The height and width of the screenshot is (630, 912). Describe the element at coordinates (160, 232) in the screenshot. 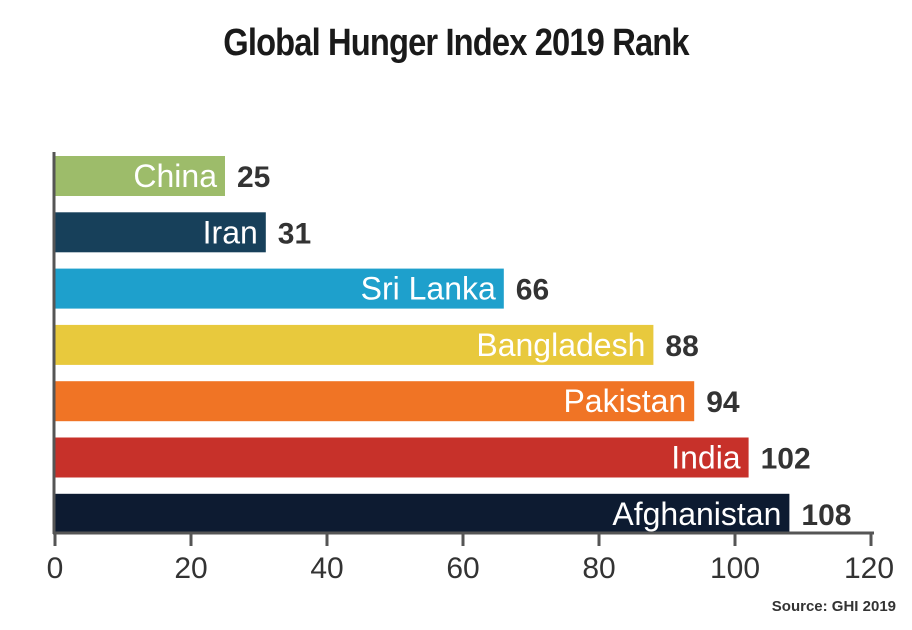

I see `bar-iran` at that location.